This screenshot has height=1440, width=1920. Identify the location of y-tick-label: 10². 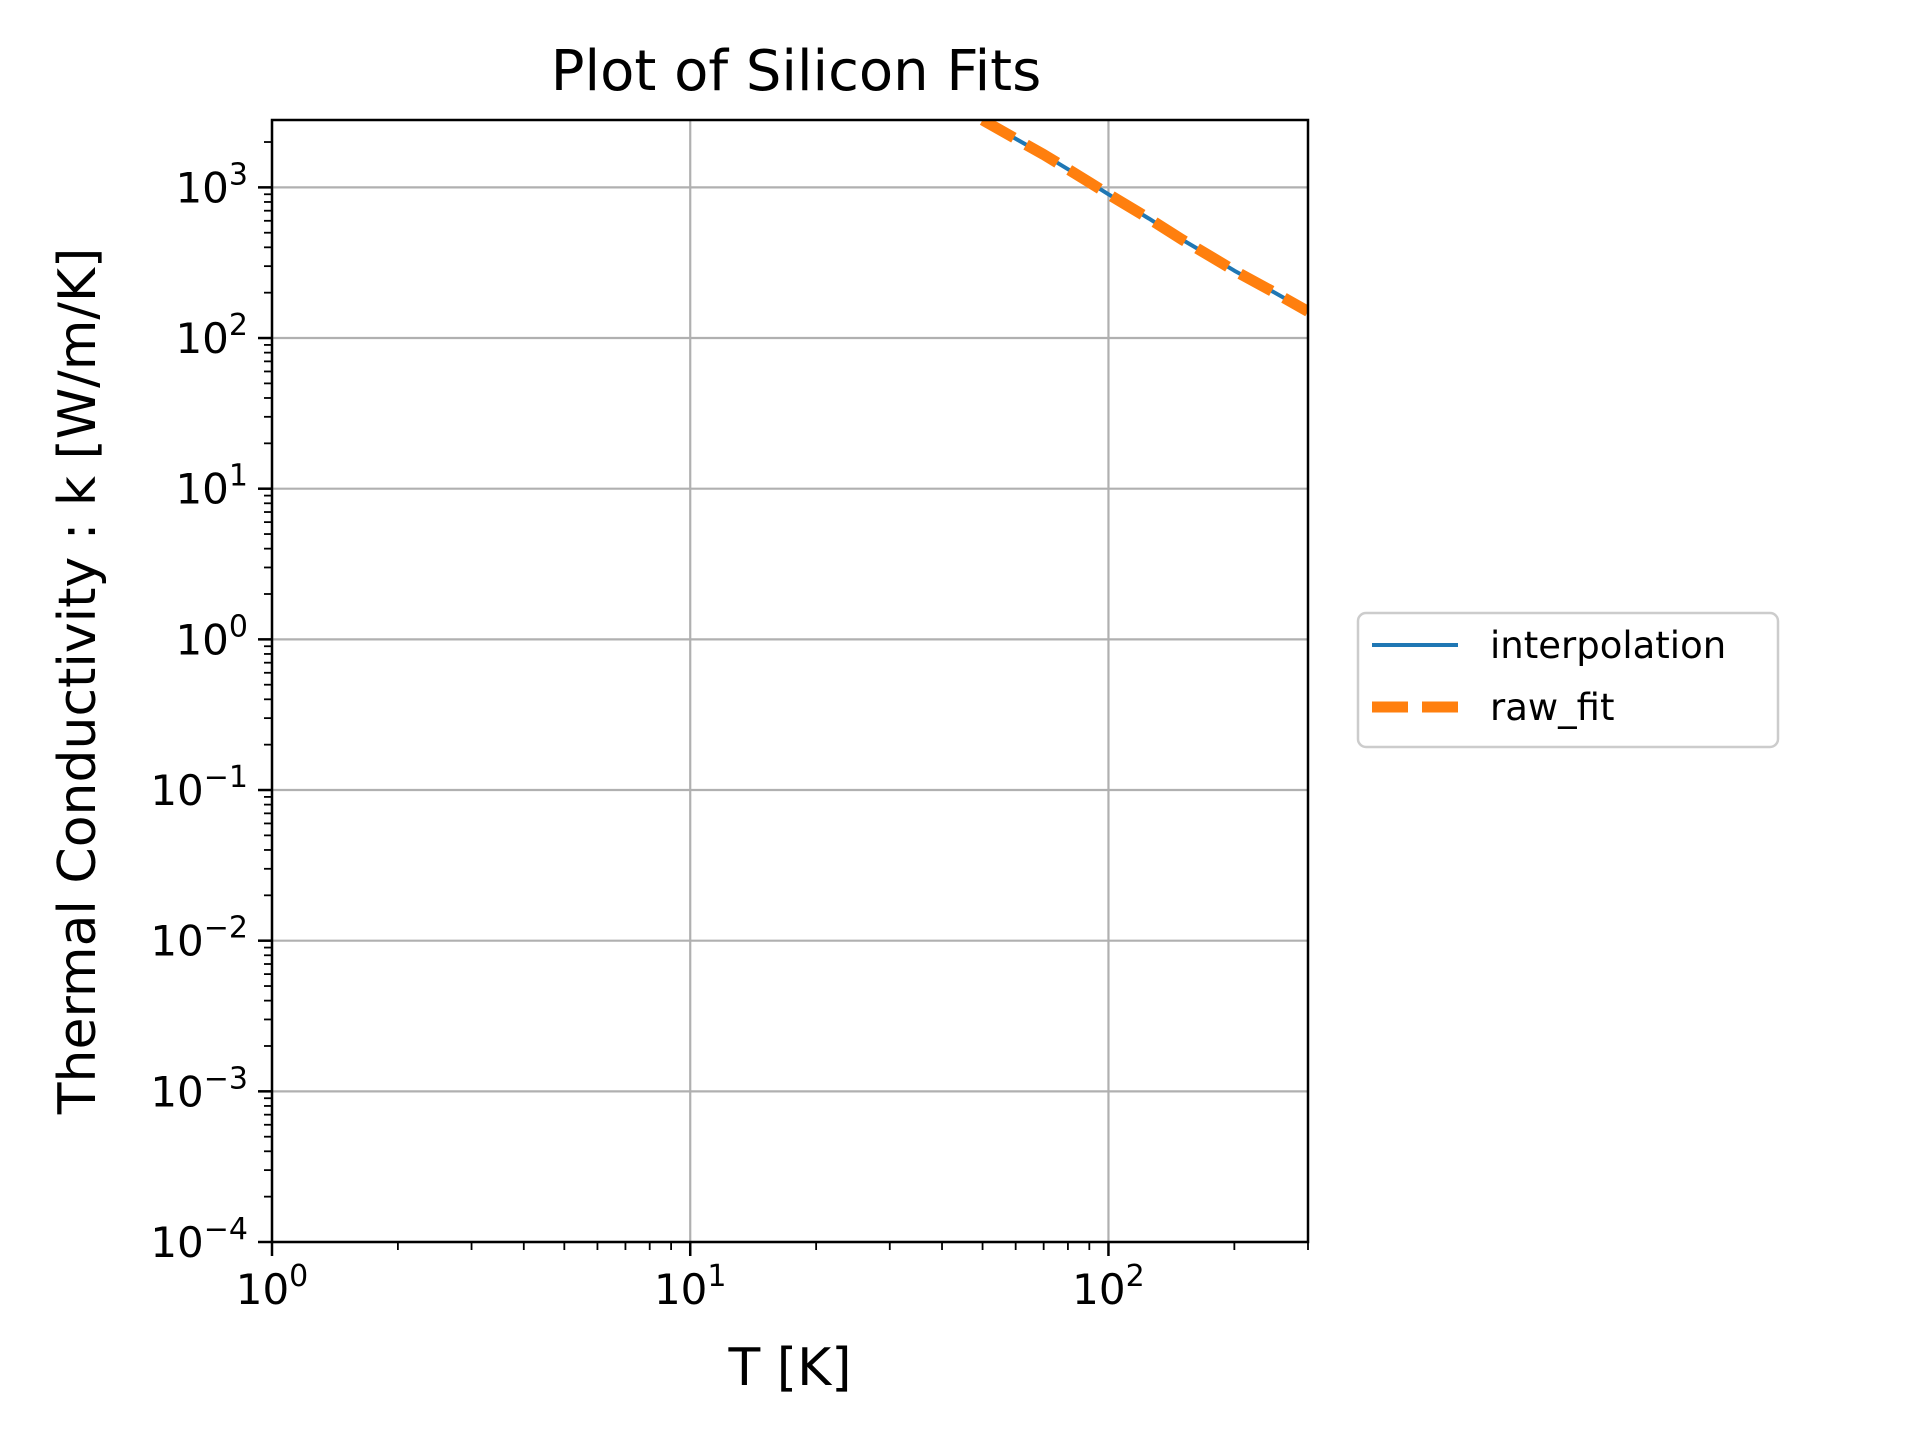
(211, 335).